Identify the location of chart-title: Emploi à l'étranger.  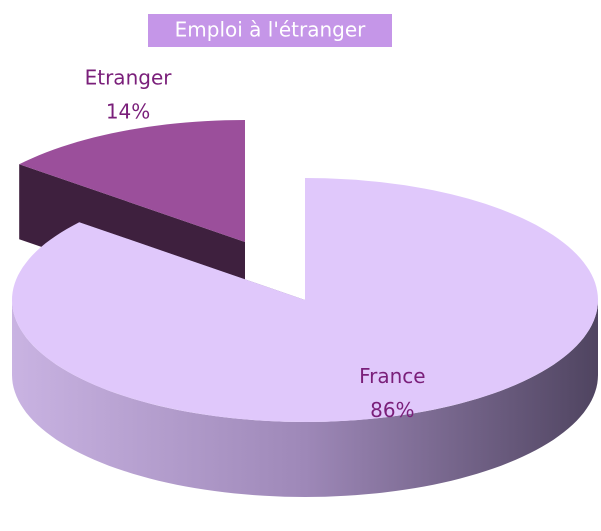
(270, 30).